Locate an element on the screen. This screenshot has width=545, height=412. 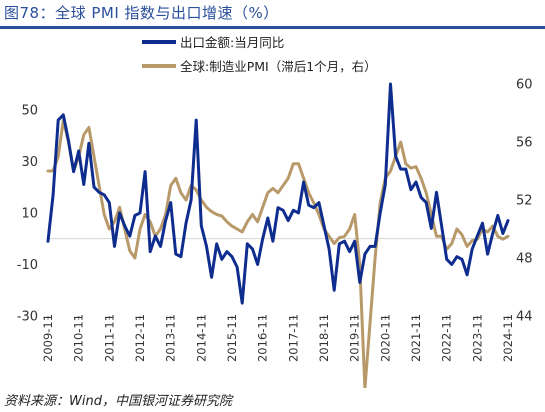
x-tick-label: 2014-11 is located at coordinates (201, 338).